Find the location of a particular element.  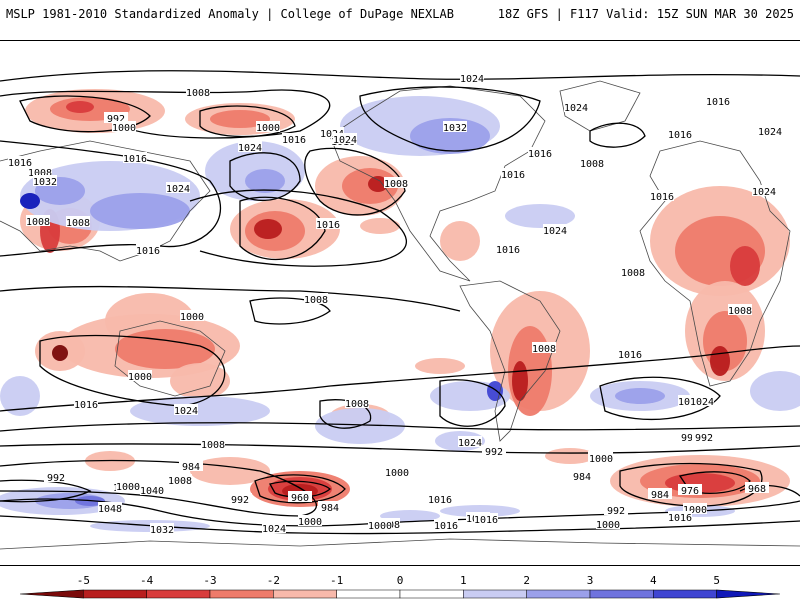

isobar-label: 960 is located at coordinates (300, 497).